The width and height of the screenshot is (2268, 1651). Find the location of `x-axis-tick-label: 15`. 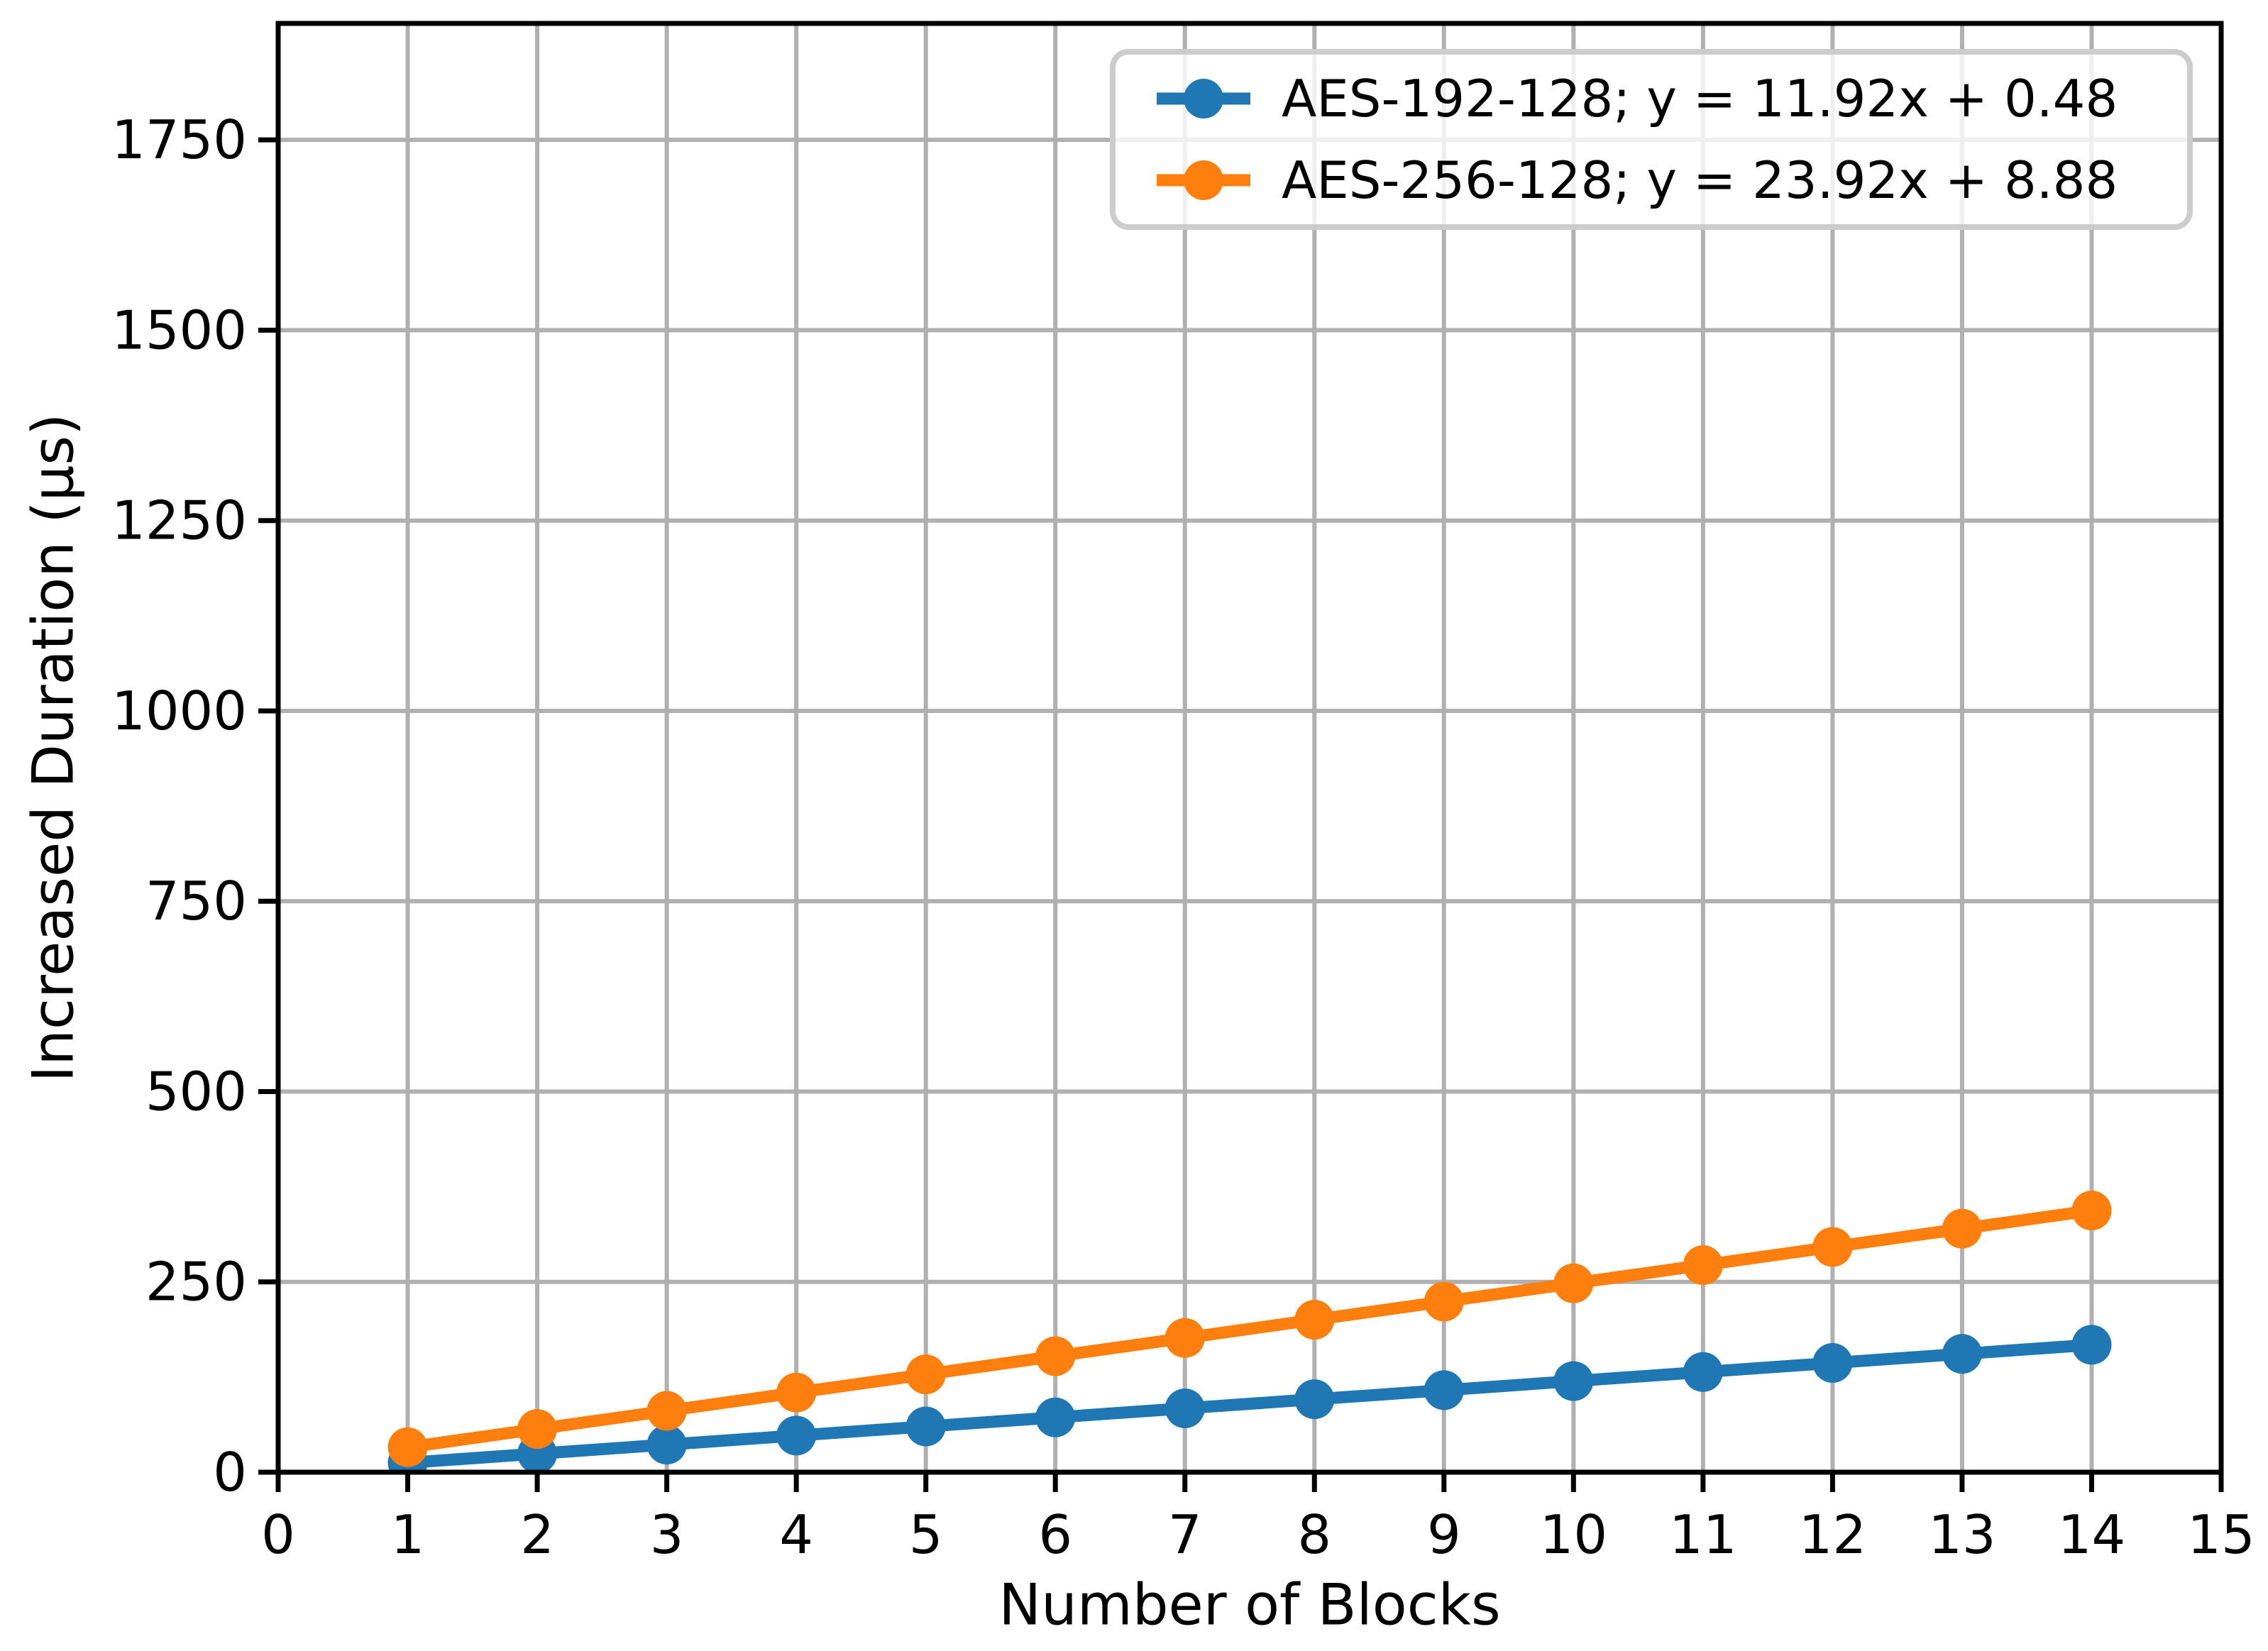

x-axis-tick-label: 15 is located at coordinates (2221, 1534).